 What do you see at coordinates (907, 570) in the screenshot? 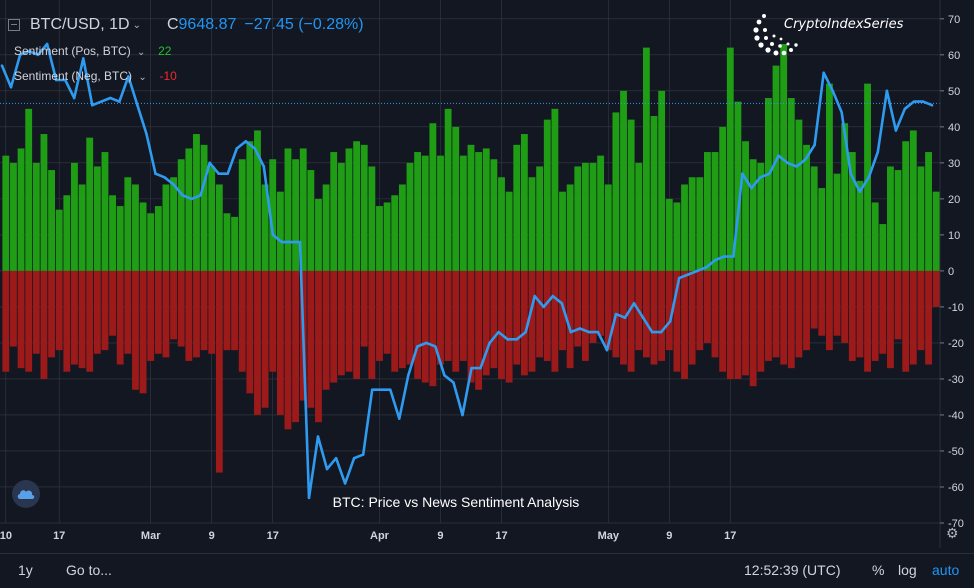
I see `log-toggle: log` at bounding box center [907, 570].